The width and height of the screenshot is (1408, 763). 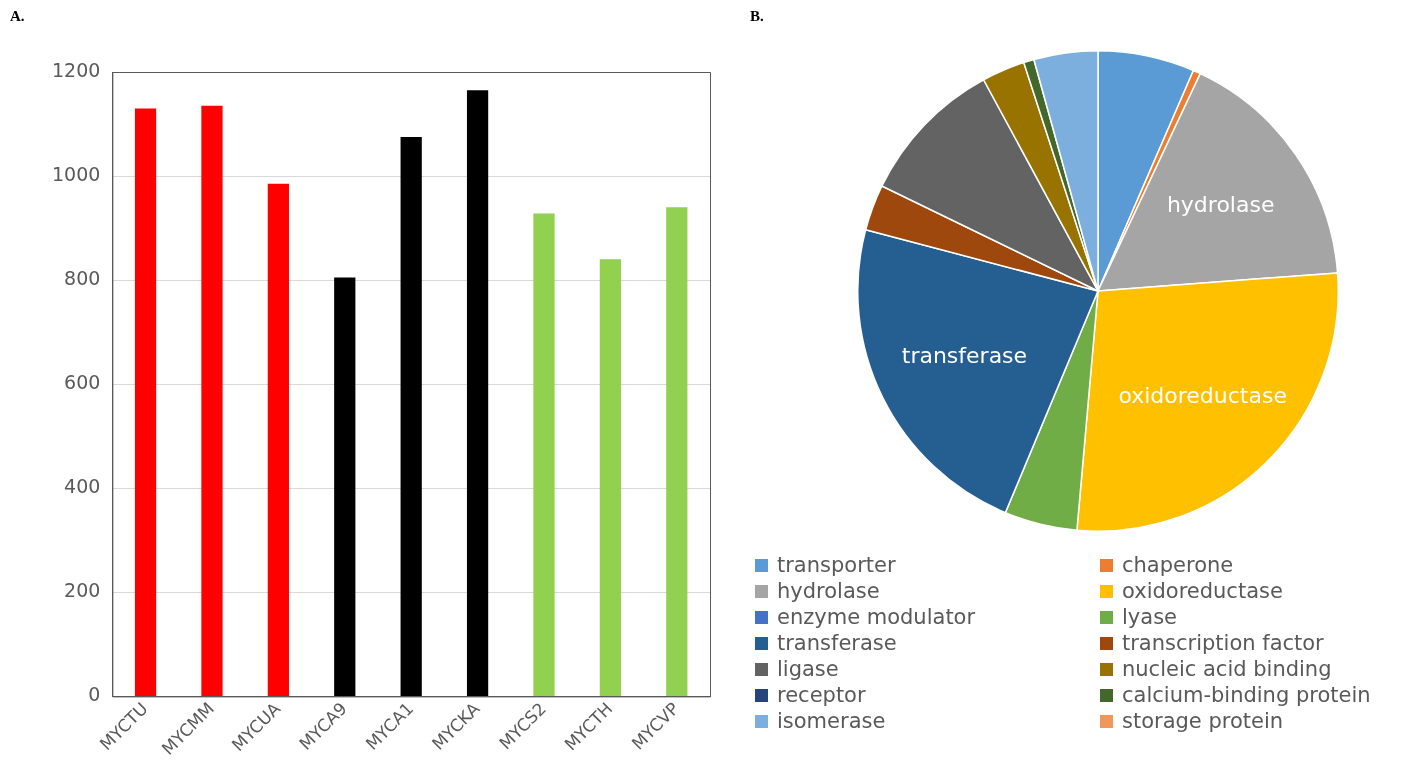 What do you see at coordinates (831, 721) in the screenshot?
I see `legend-label: isomerase` at bounding box center [831, 721].